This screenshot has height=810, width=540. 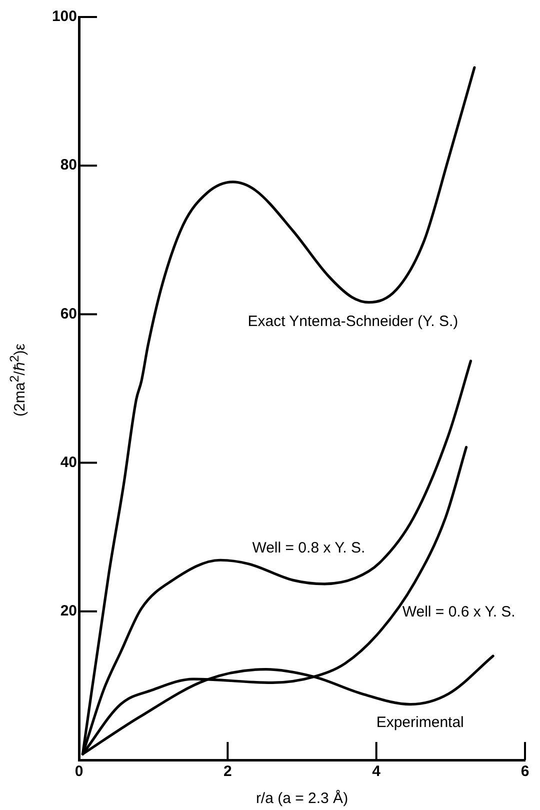 What do you see at coordinates (68, 611) in the screenshot?
I see `y-tick-label: 20` at bounding box center [68, 611].